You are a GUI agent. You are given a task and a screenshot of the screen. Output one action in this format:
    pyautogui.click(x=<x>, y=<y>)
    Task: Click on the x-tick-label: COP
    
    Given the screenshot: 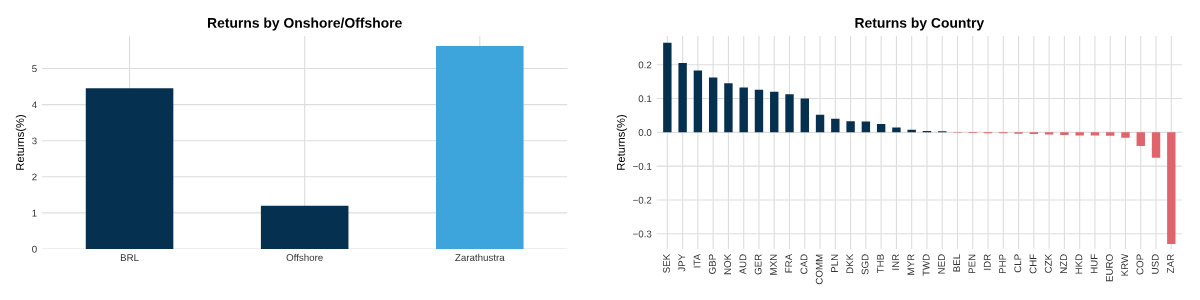 What is the action you would take?
    pyautogui.click(x=1140, y=264)
    